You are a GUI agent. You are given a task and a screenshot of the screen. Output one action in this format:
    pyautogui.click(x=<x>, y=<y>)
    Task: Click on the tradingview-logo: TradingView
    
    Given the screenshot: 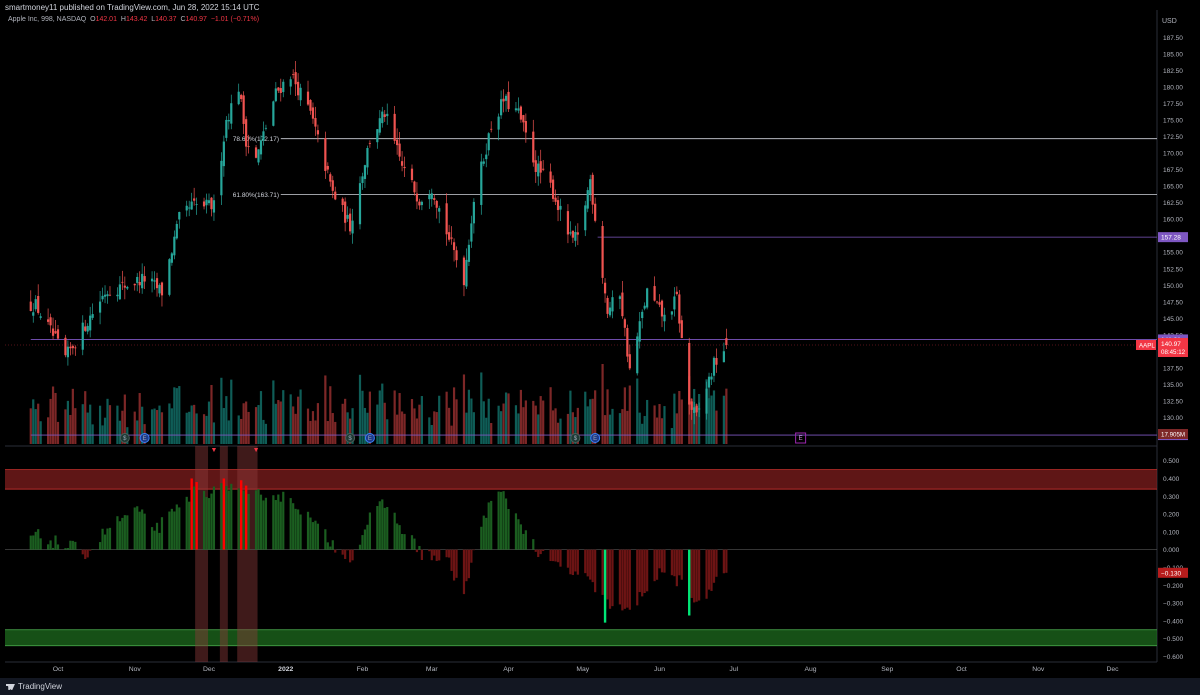 What is the action you would take?
    pyautogui.click(x=34, y=686)
    